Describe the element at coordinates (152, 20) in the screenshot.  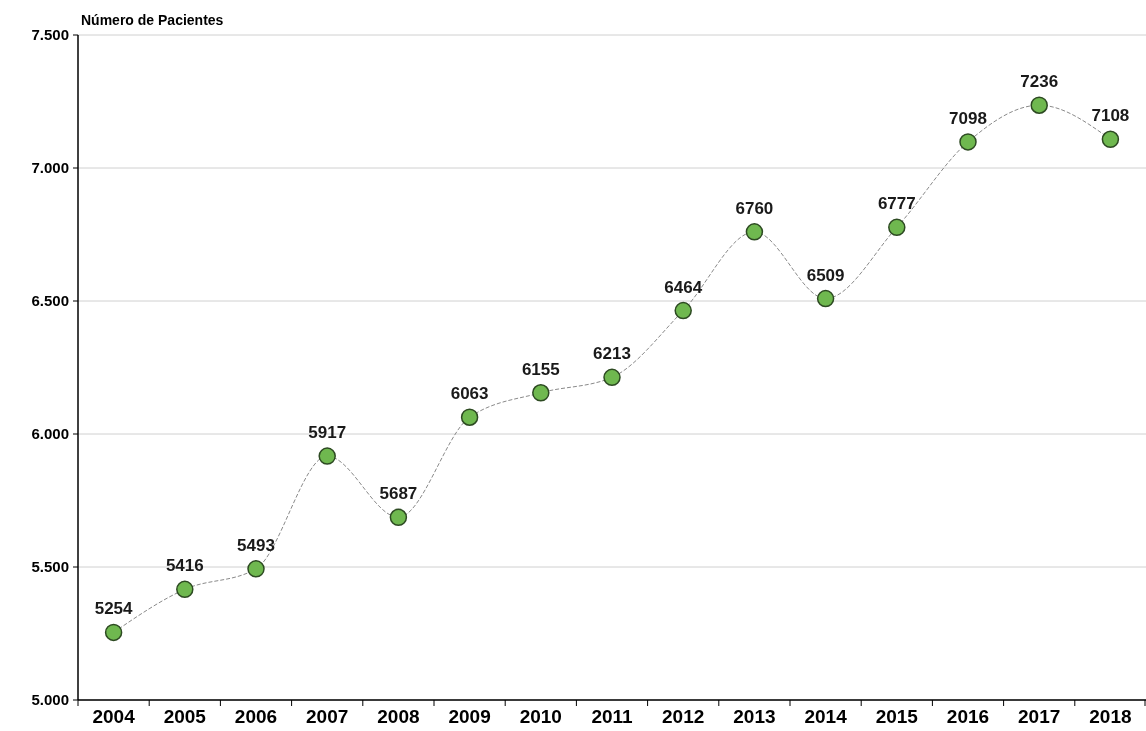
I see `y-axis-title: Número de Pacientes` at that location.